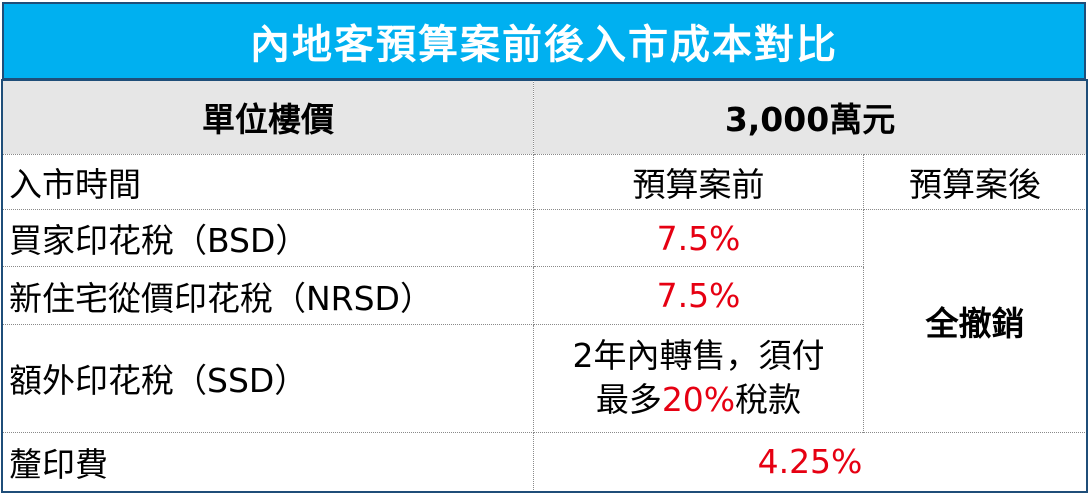 Image resolution: width=1088 pixels, height=500 pixels. I want to click on column-after: 預算案後, so click(975, 181).